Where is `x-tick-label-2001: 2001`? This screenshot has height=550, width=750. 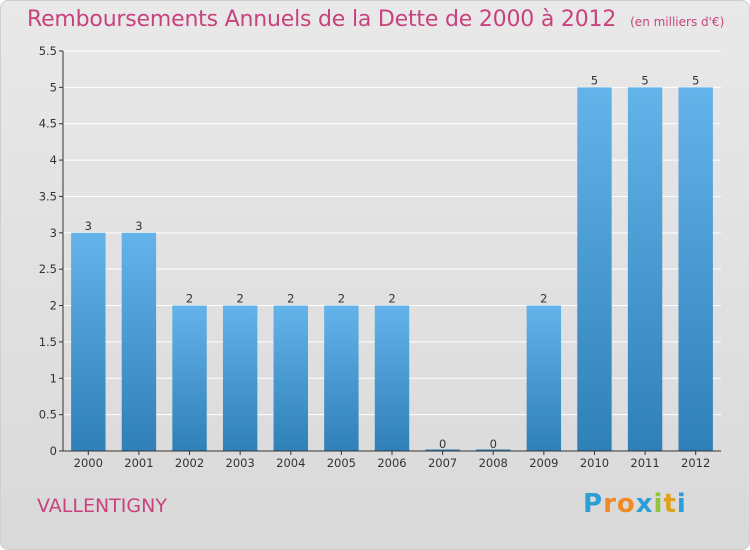 x-tick-label-2001: 2001 is located at coordinates (138, 463).